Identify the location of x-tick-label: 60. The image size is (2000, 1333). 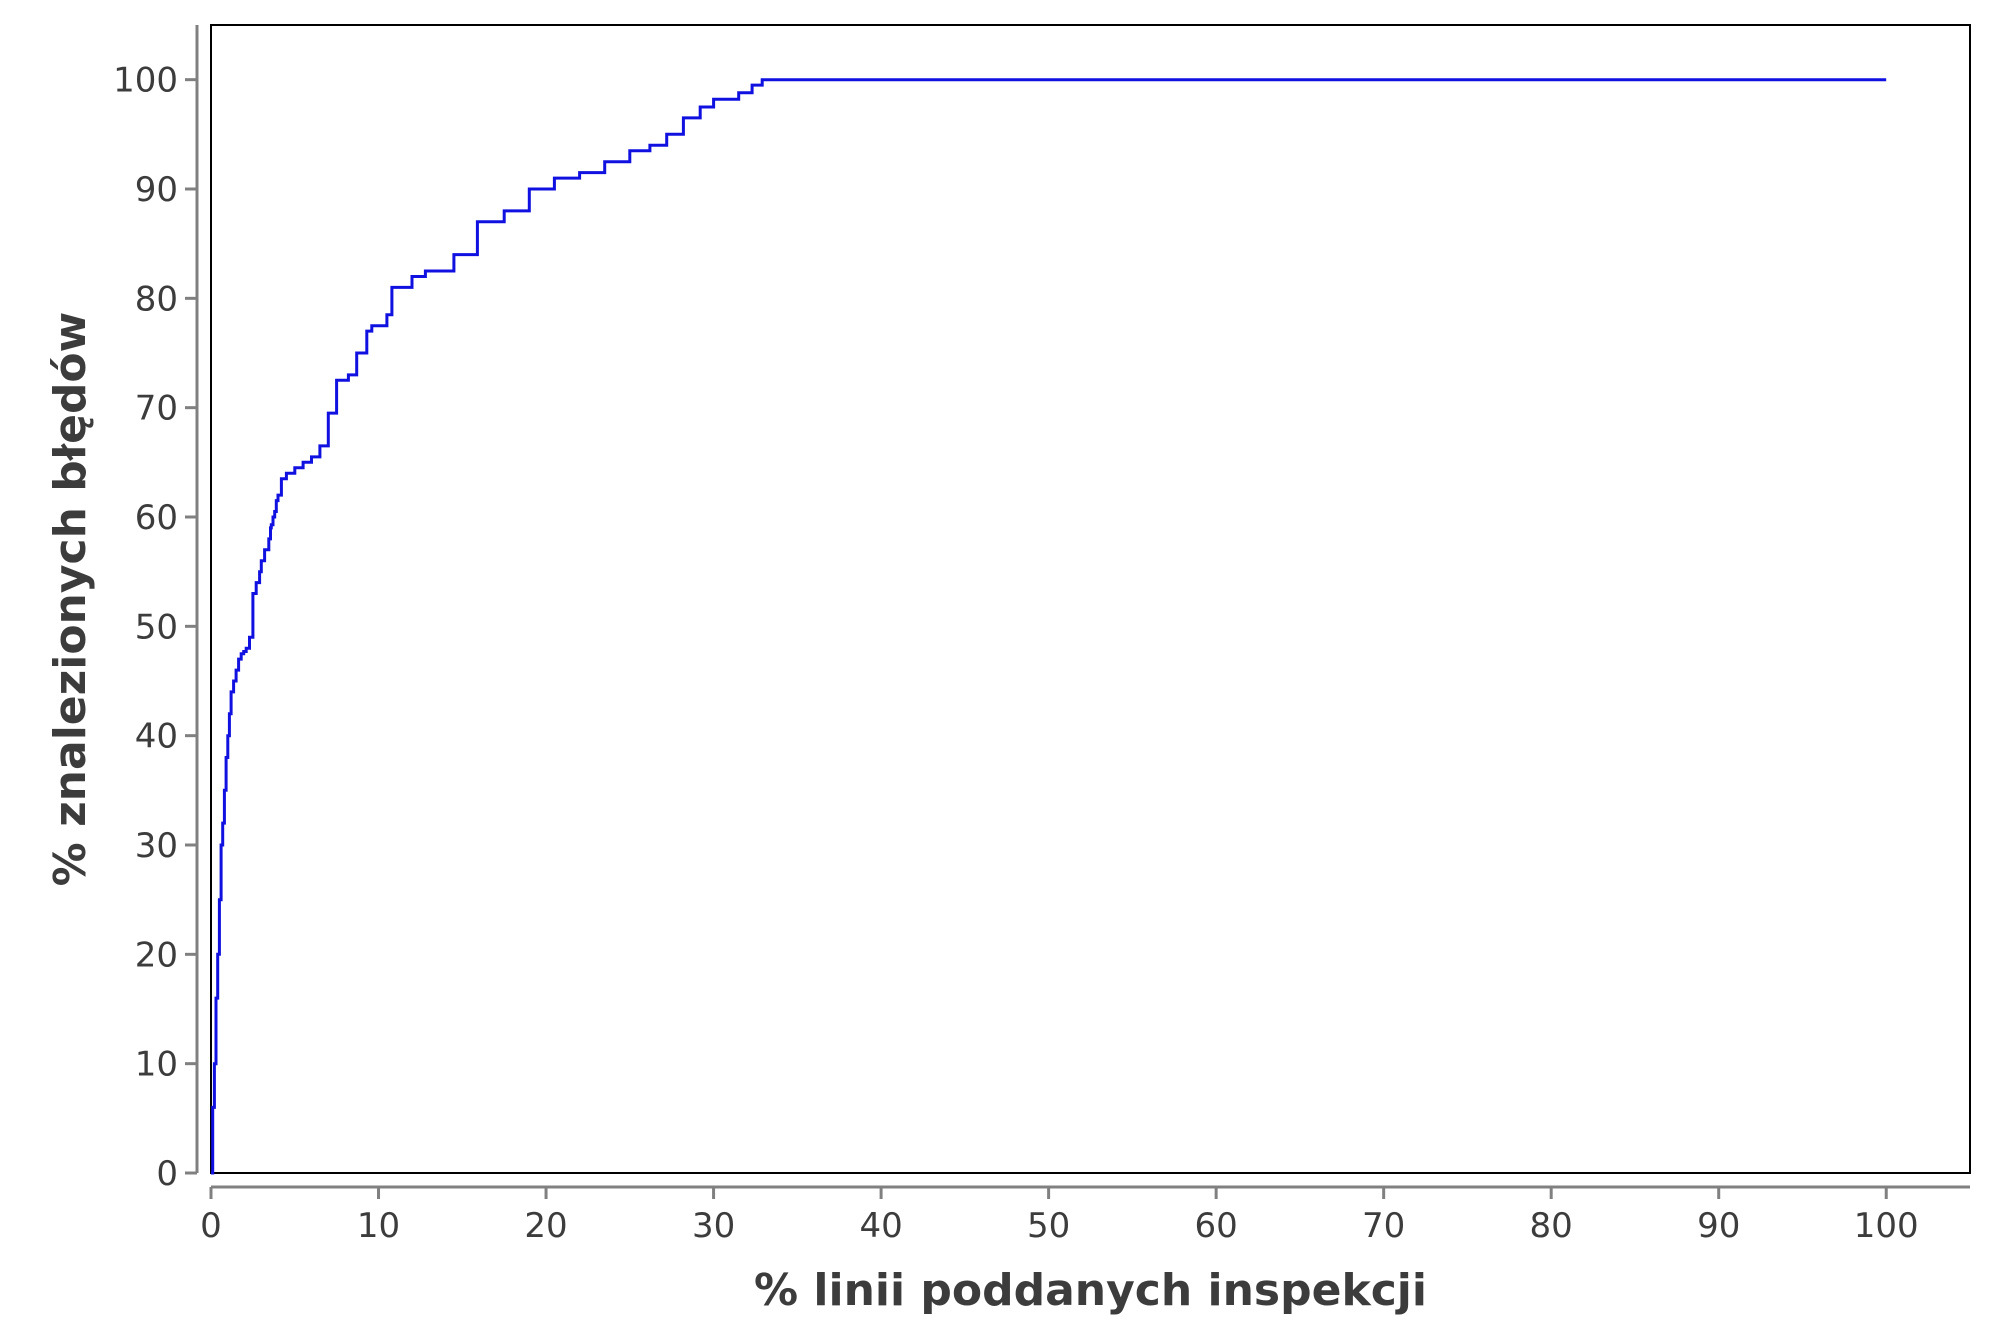
(1216, 1226).